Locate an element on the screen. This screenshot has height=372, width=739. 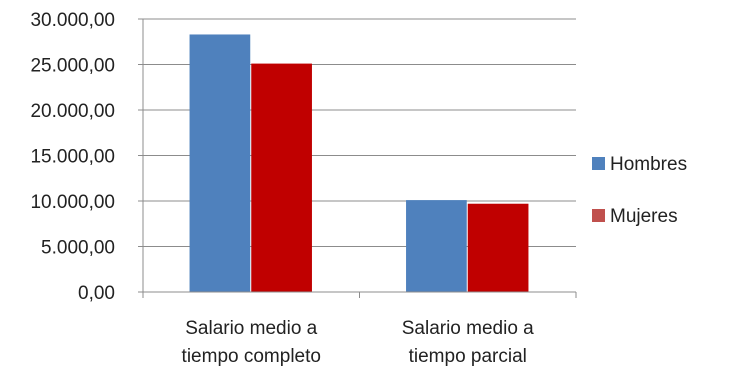
legend-label-mujeres: Mujeres is located at coordinates (644, 216).